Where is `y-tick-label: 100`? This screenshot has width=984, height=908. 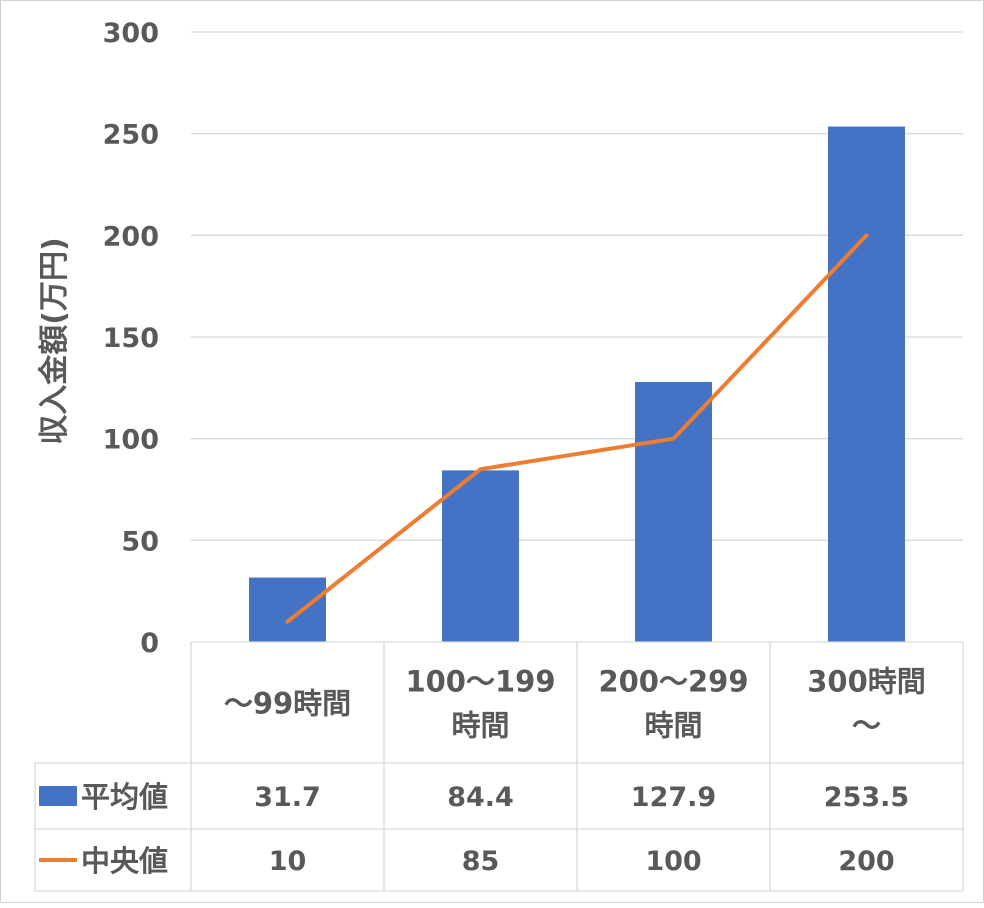
y-tick-label: 100 is located at coordinates (131, 440).